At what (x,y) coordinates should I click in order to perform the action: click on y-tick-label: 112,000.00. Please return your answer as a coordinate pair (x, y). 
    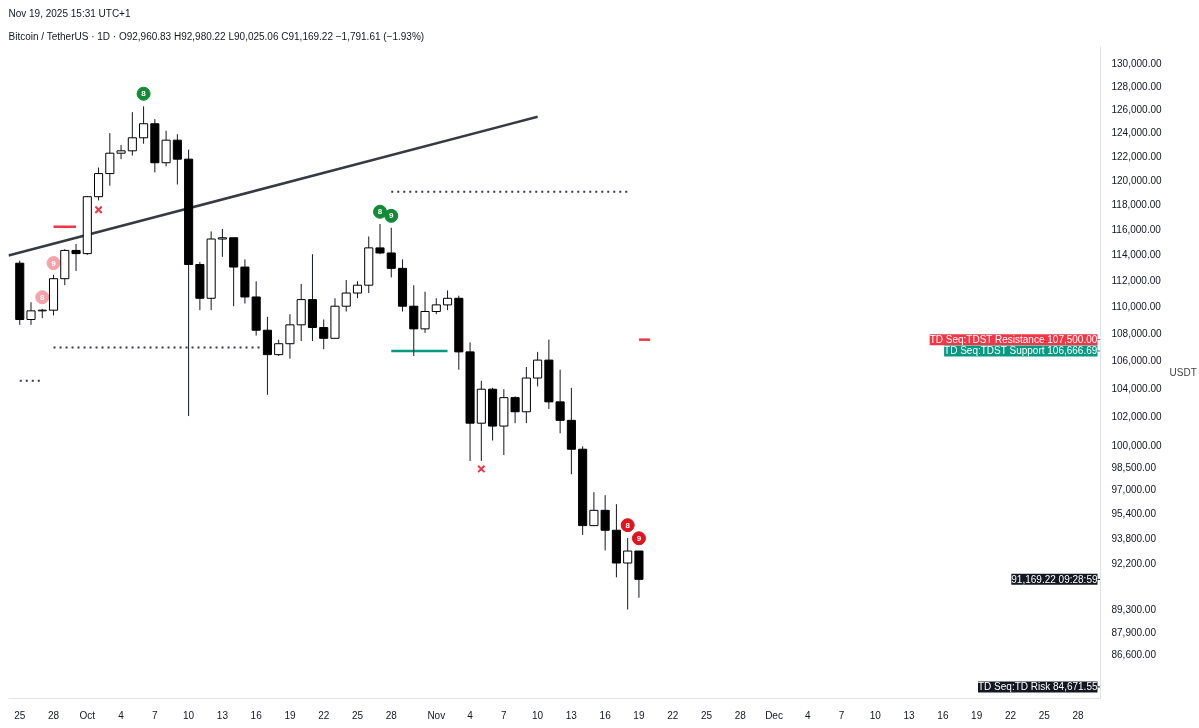
    Looking at the image, I should click on (1136, 280).